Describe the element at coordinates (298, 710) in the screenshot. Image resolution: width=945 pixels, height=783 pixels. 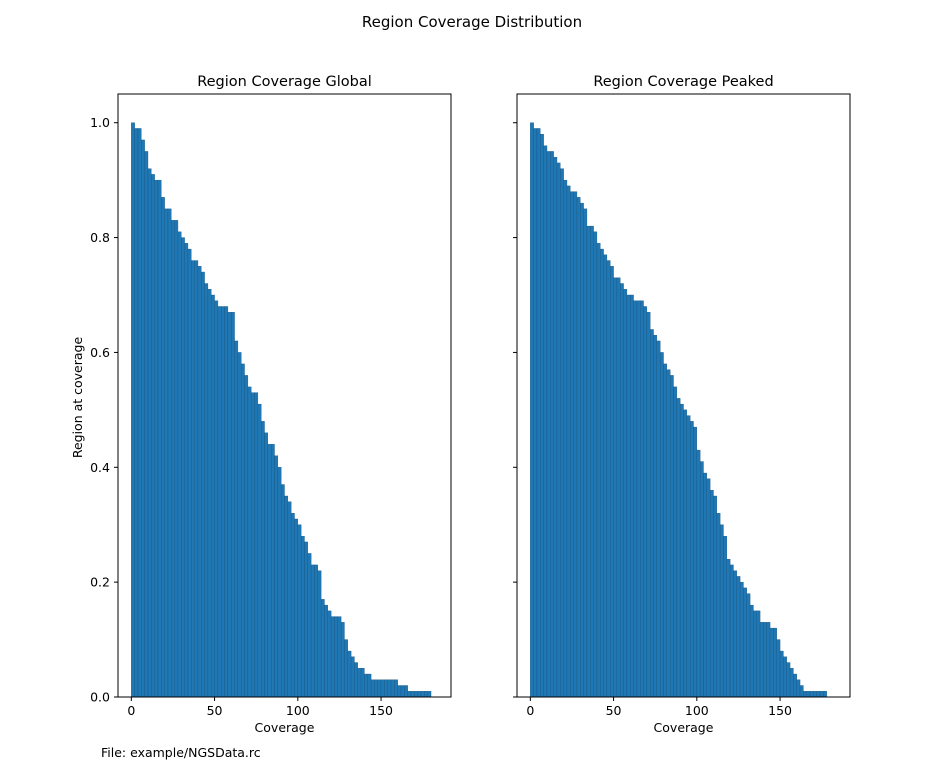
I see `x-tick-label-global-2: 100` at that location.